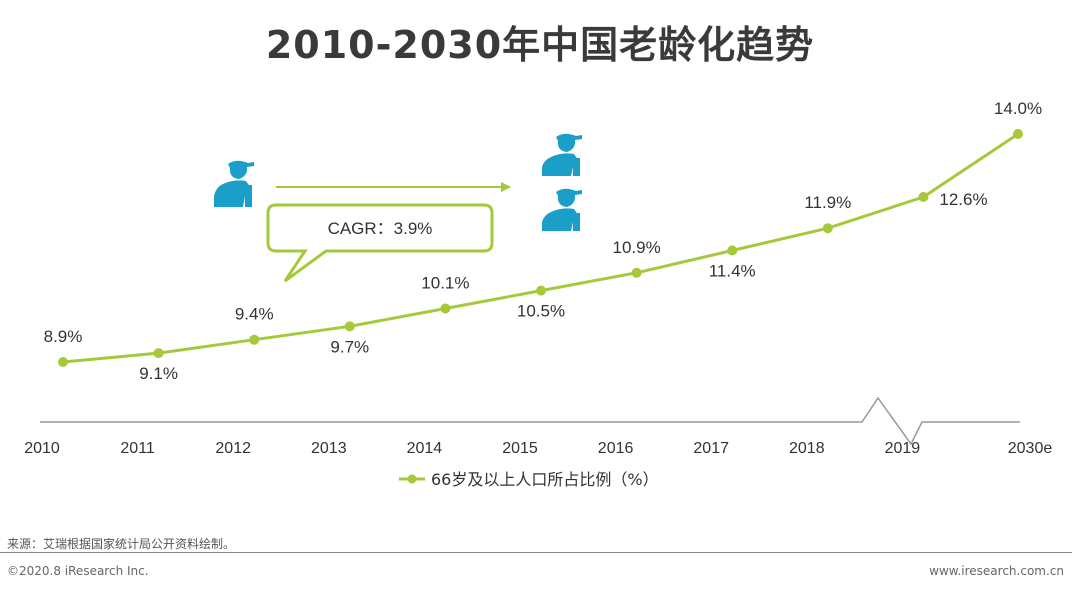 Image resolution: width=1080 pixels, height=593 pixels. Describe the element at coordinates (445, 282) in the screenshot. I see `data-label: 10.1%` at that location.